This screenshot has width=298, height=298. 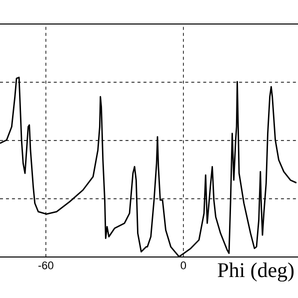 I want to click on x-tick-label: -60, so click(x=46, y=266).